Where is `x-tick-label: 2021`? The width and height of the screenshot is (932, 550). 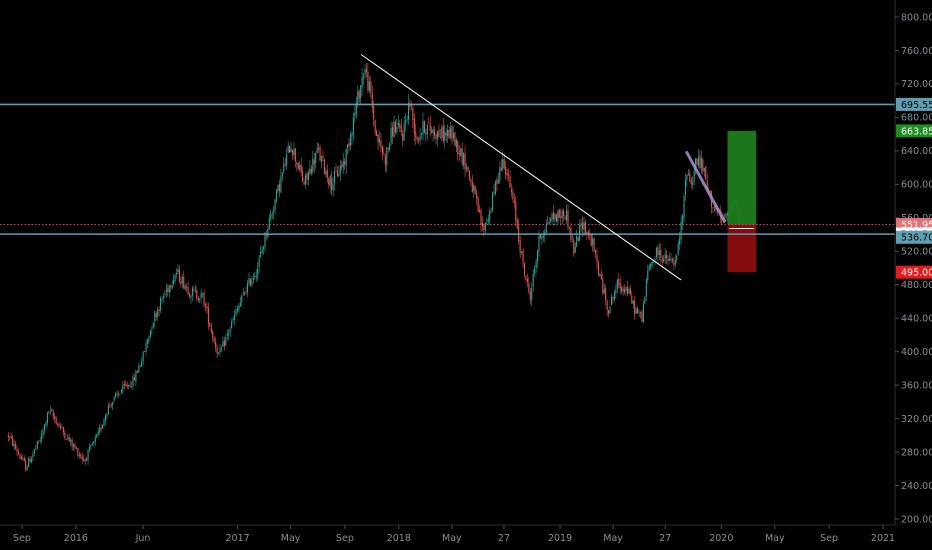 x-tick-label: 2021 is located at coordinates (883, 538).